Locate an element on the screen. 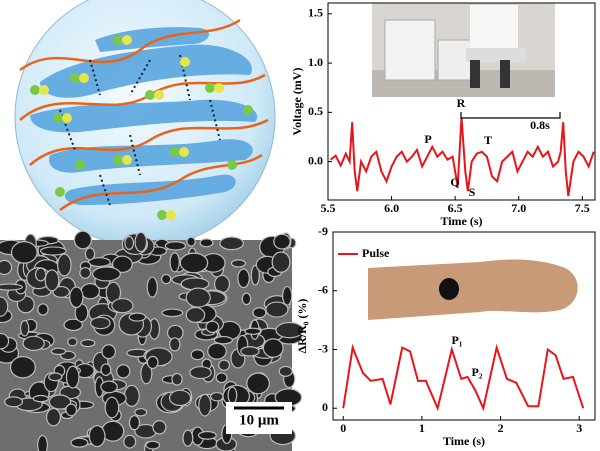 The height and width of the screenshot is (451, 600). photo-arm is located at coordinates (473, 289).